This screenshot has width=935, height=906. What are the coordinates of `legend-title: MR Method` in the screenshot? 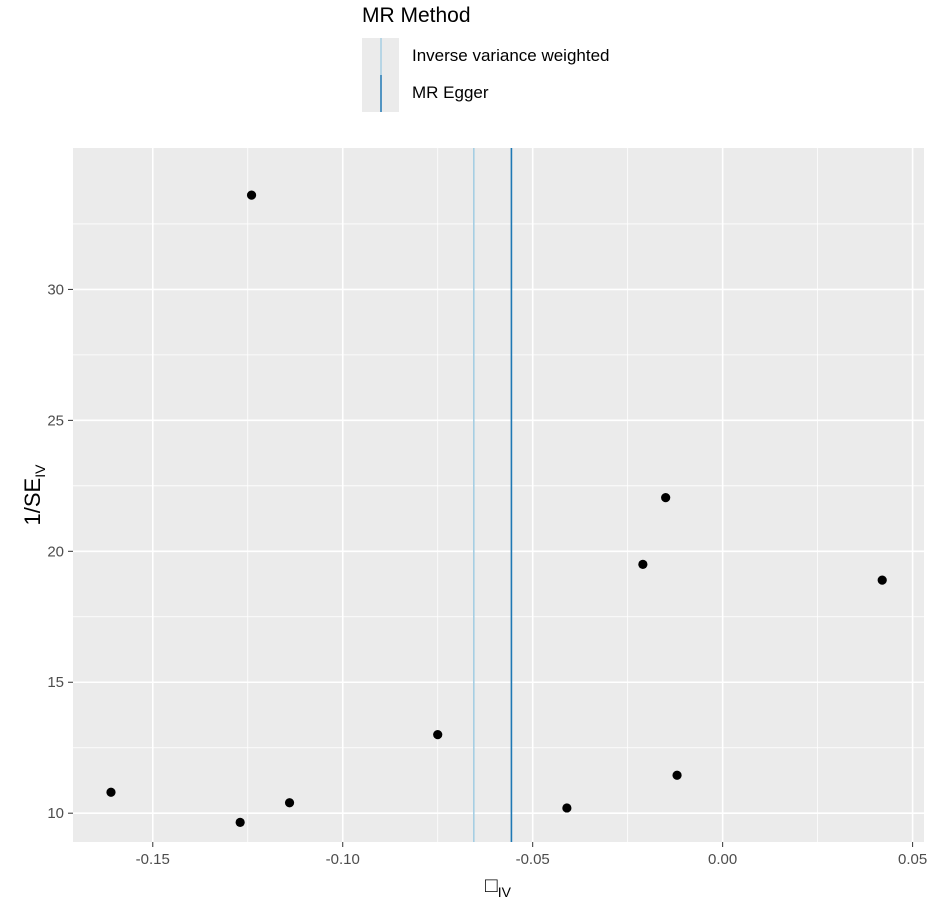 It's located at (416, 15).